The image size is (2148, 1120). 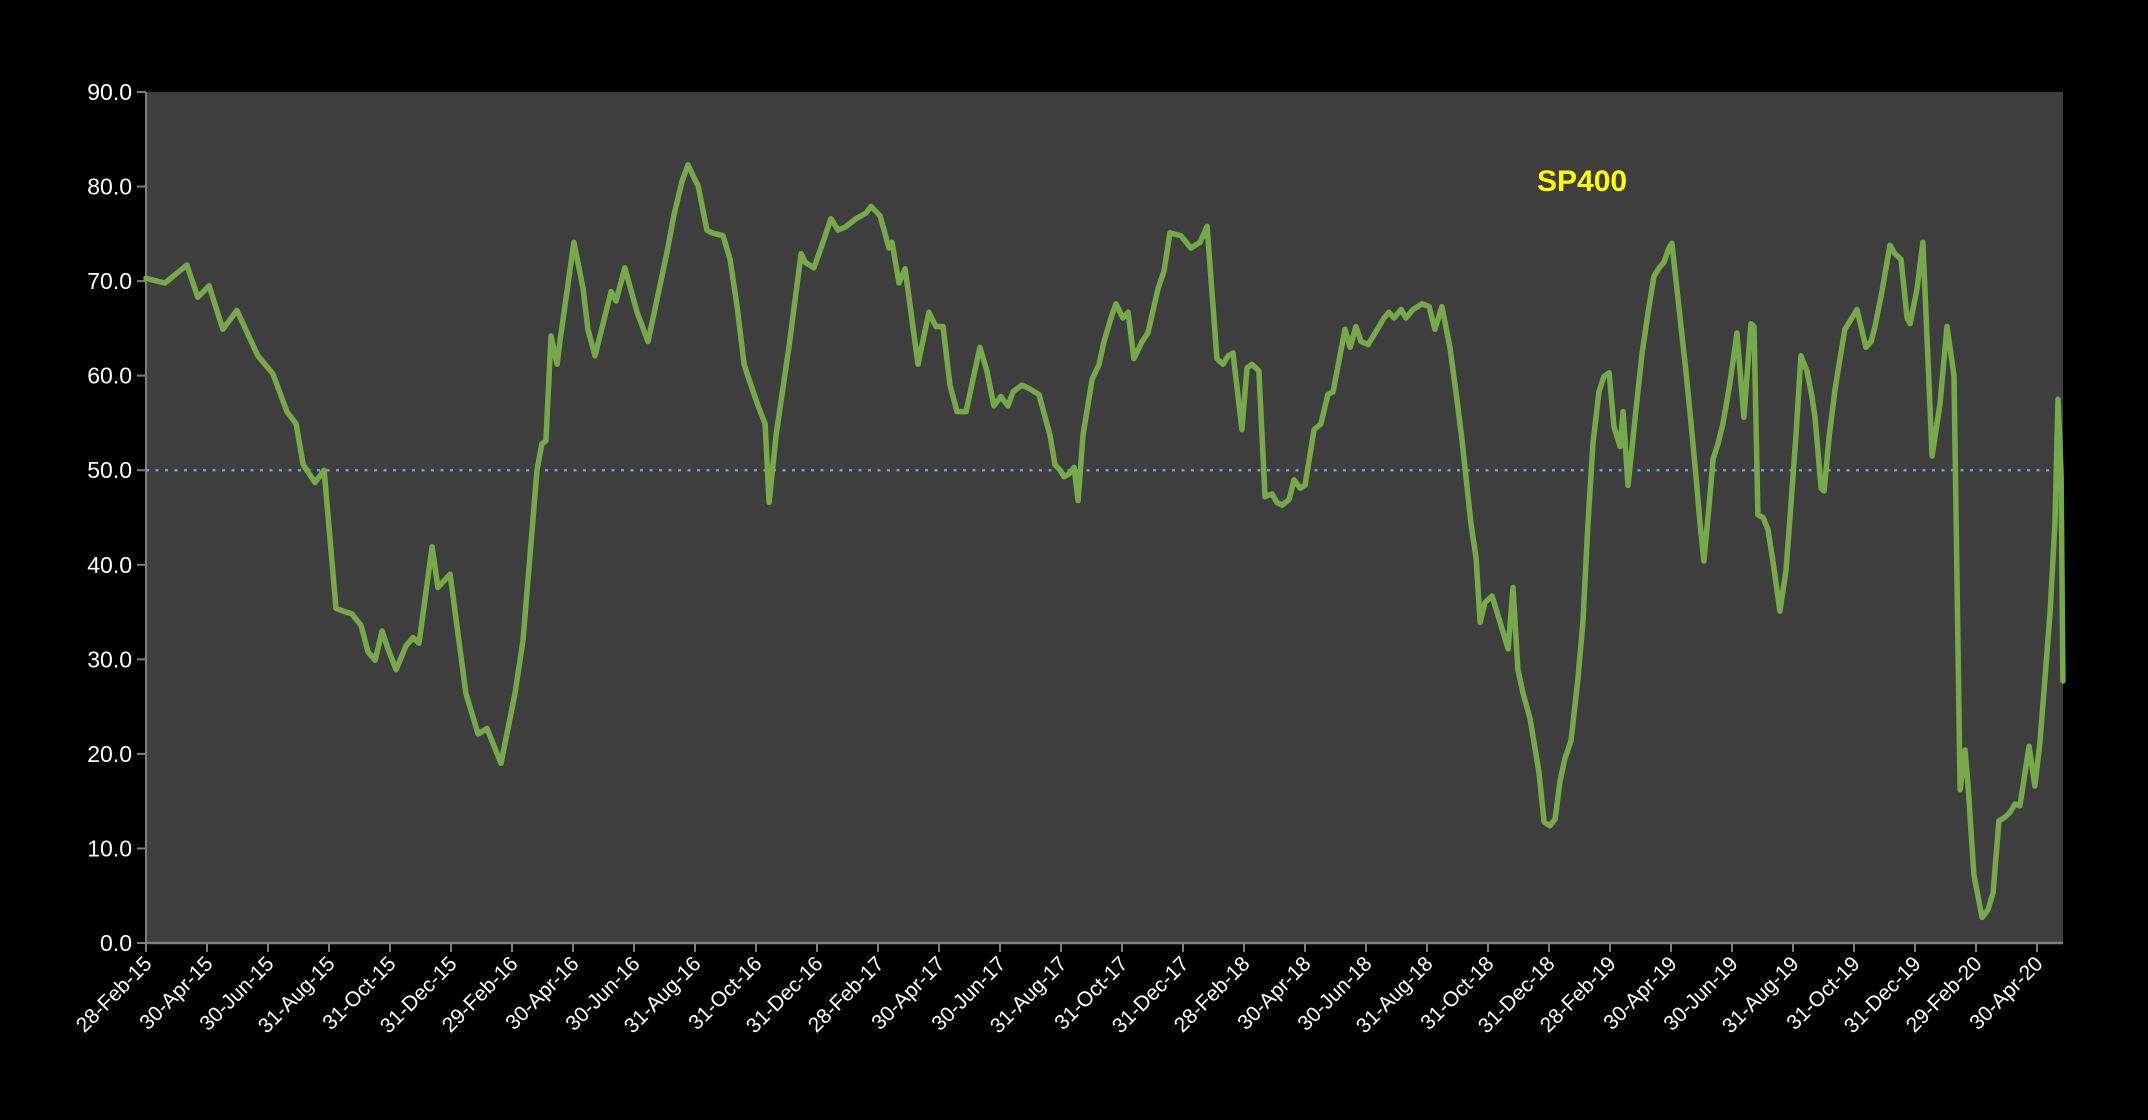 What do you see at coordinates (109, 565) in the screenshot?
I see `y-axis-label: 40.0` at bounding box center [109, 565].